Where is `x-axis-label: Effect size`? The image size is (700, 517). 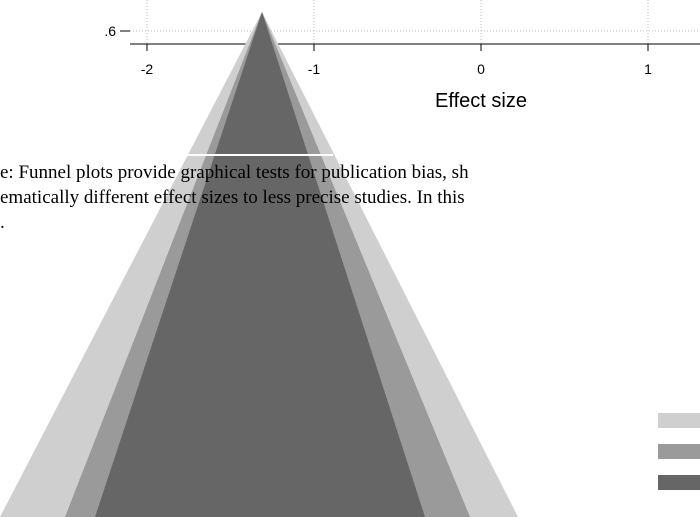 x-axis-label: Effect size is located at coordinates (481, 101).